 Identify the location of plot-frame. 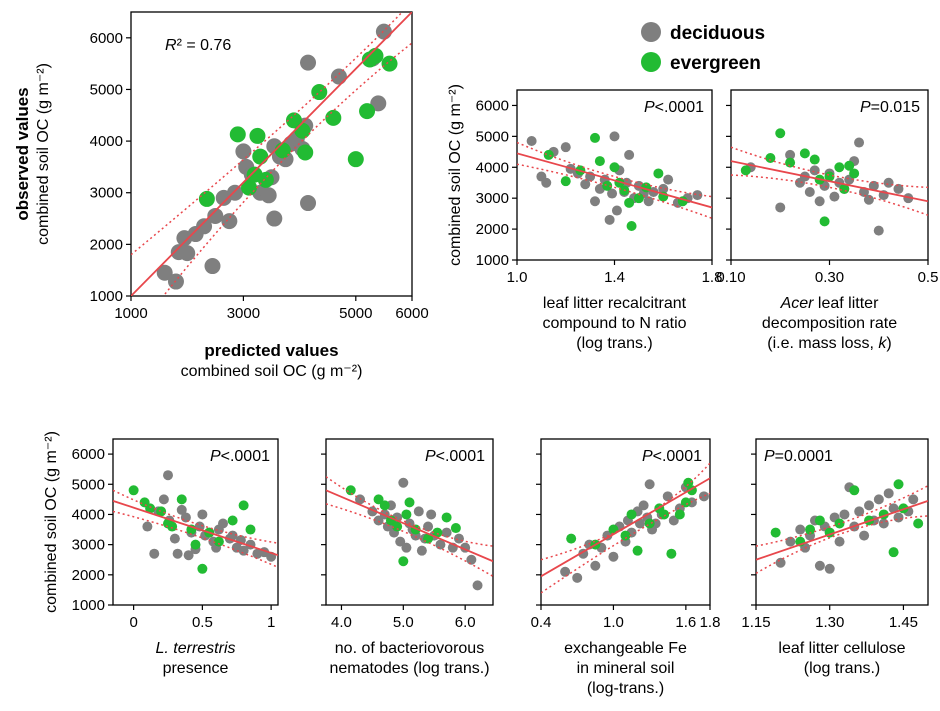
(625, 522).